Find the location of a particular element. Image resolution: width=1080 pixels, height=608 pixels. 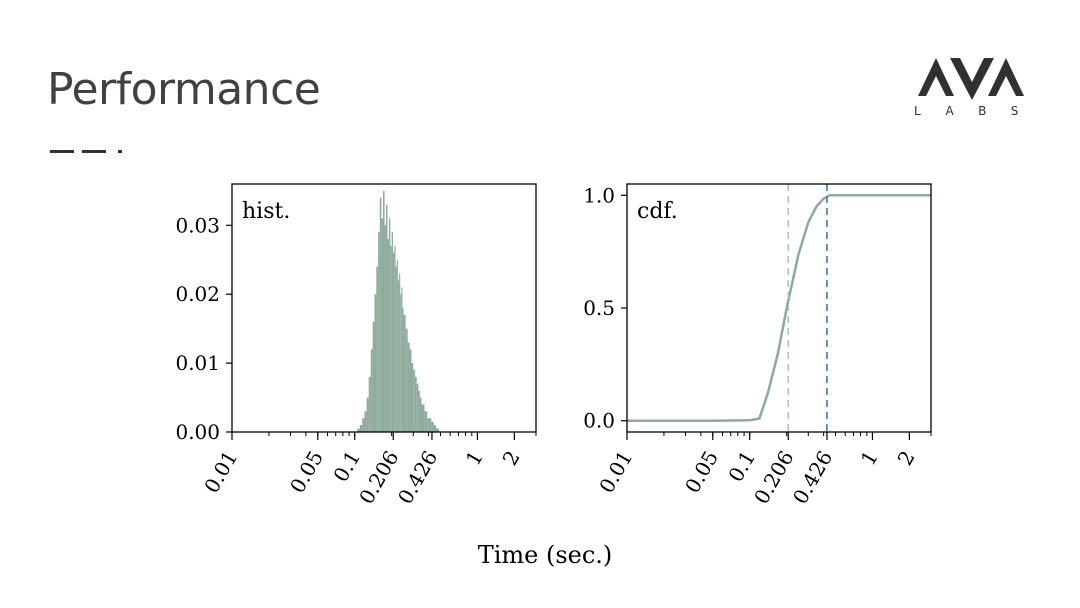

logo-icon is located at coordinates (971, 79).